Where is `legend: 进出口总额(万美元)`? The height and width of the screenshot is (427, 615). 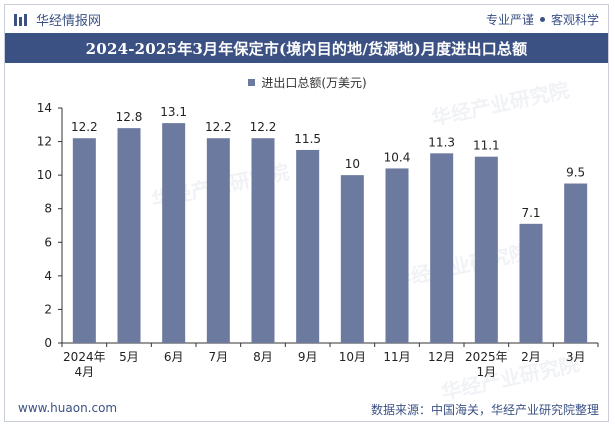 legend: 进出口总额(万美元) is located at coordinates (307, 82).